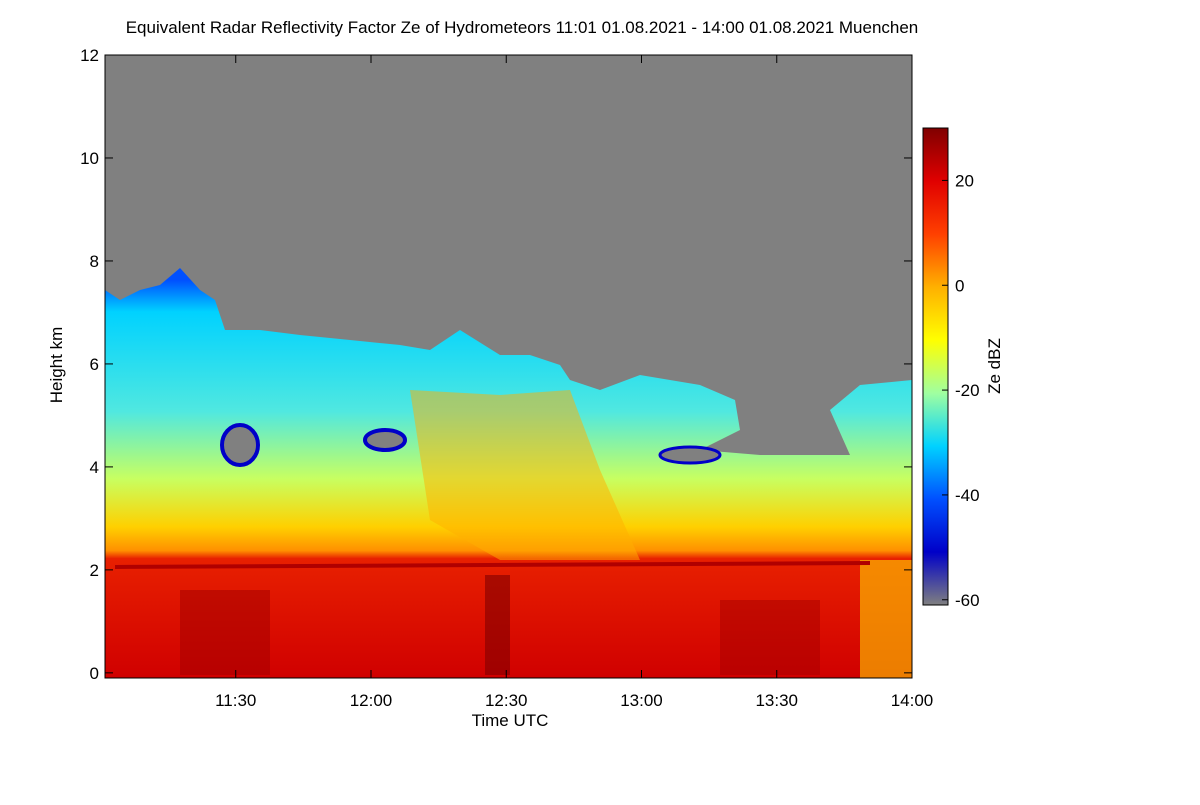  Describe the element at coordinates (506, 700) in the screenshot. I see `x-tick-label: 12:30` at that location.